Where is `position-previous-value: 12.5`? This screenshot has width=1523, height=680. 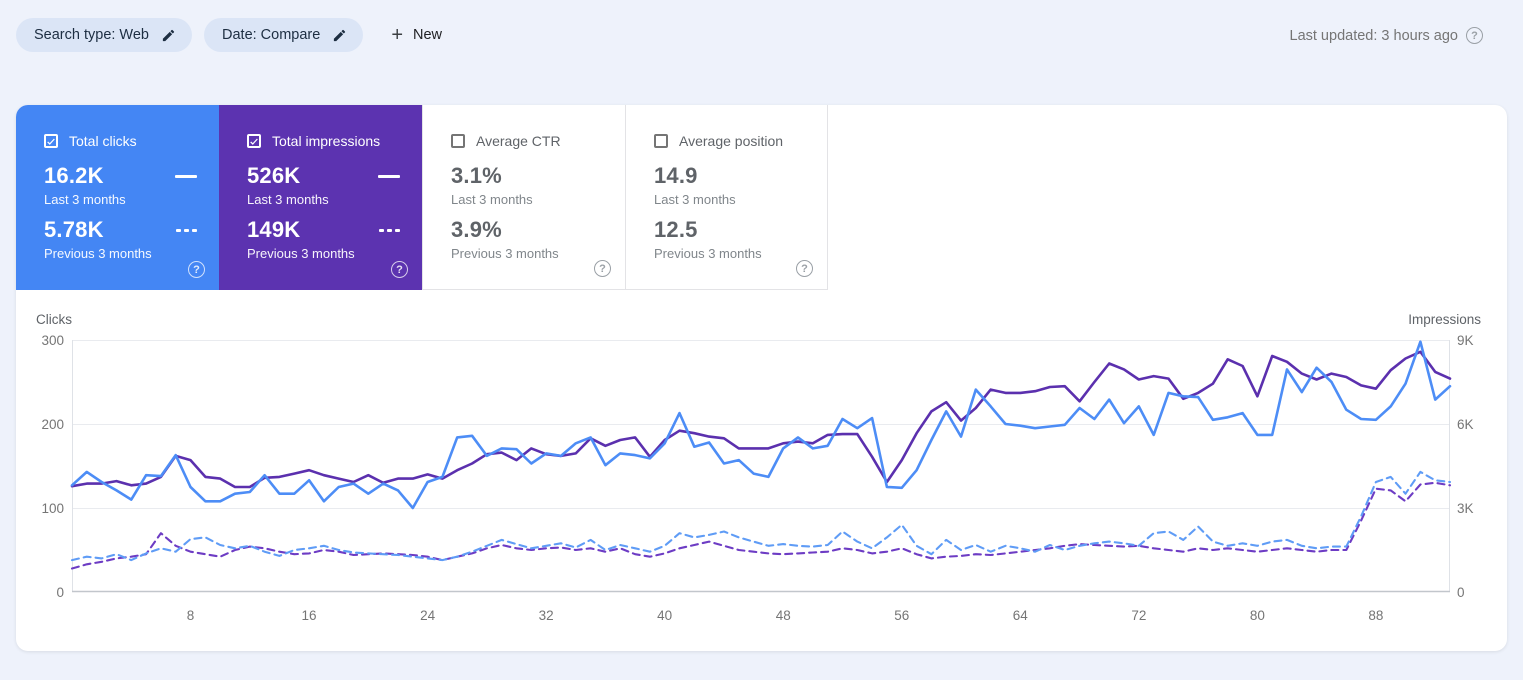 position-previous-value: 12.5 is located at coordinates (676, 229).